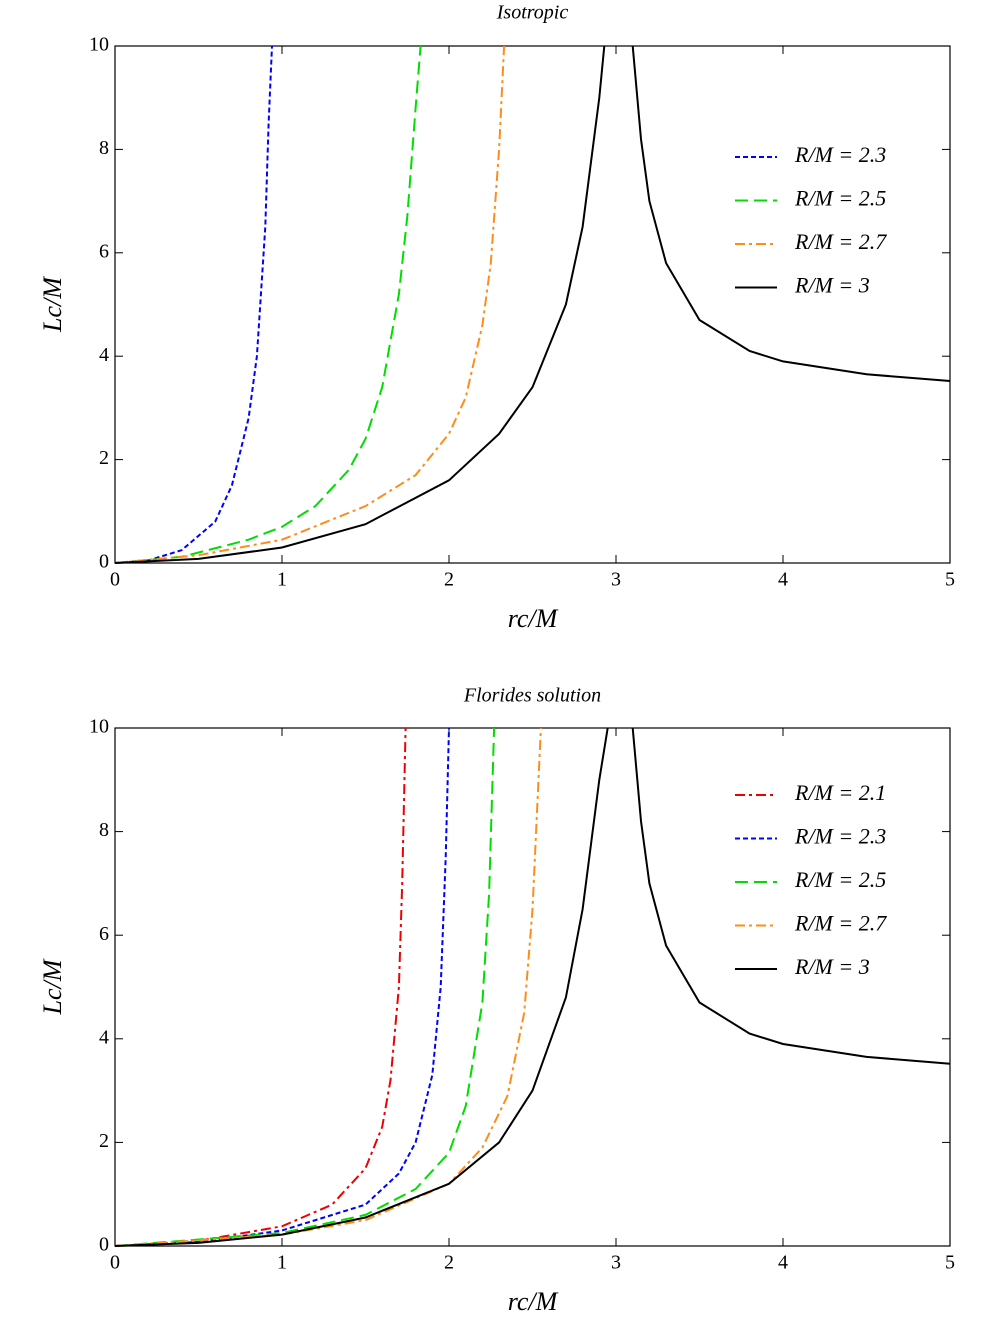 The image size is (997, 1325). What do you see at coordinates (532, 696) in the screenshot?
I see `chart-title: Florides solution` at bounding box center [532, 696].